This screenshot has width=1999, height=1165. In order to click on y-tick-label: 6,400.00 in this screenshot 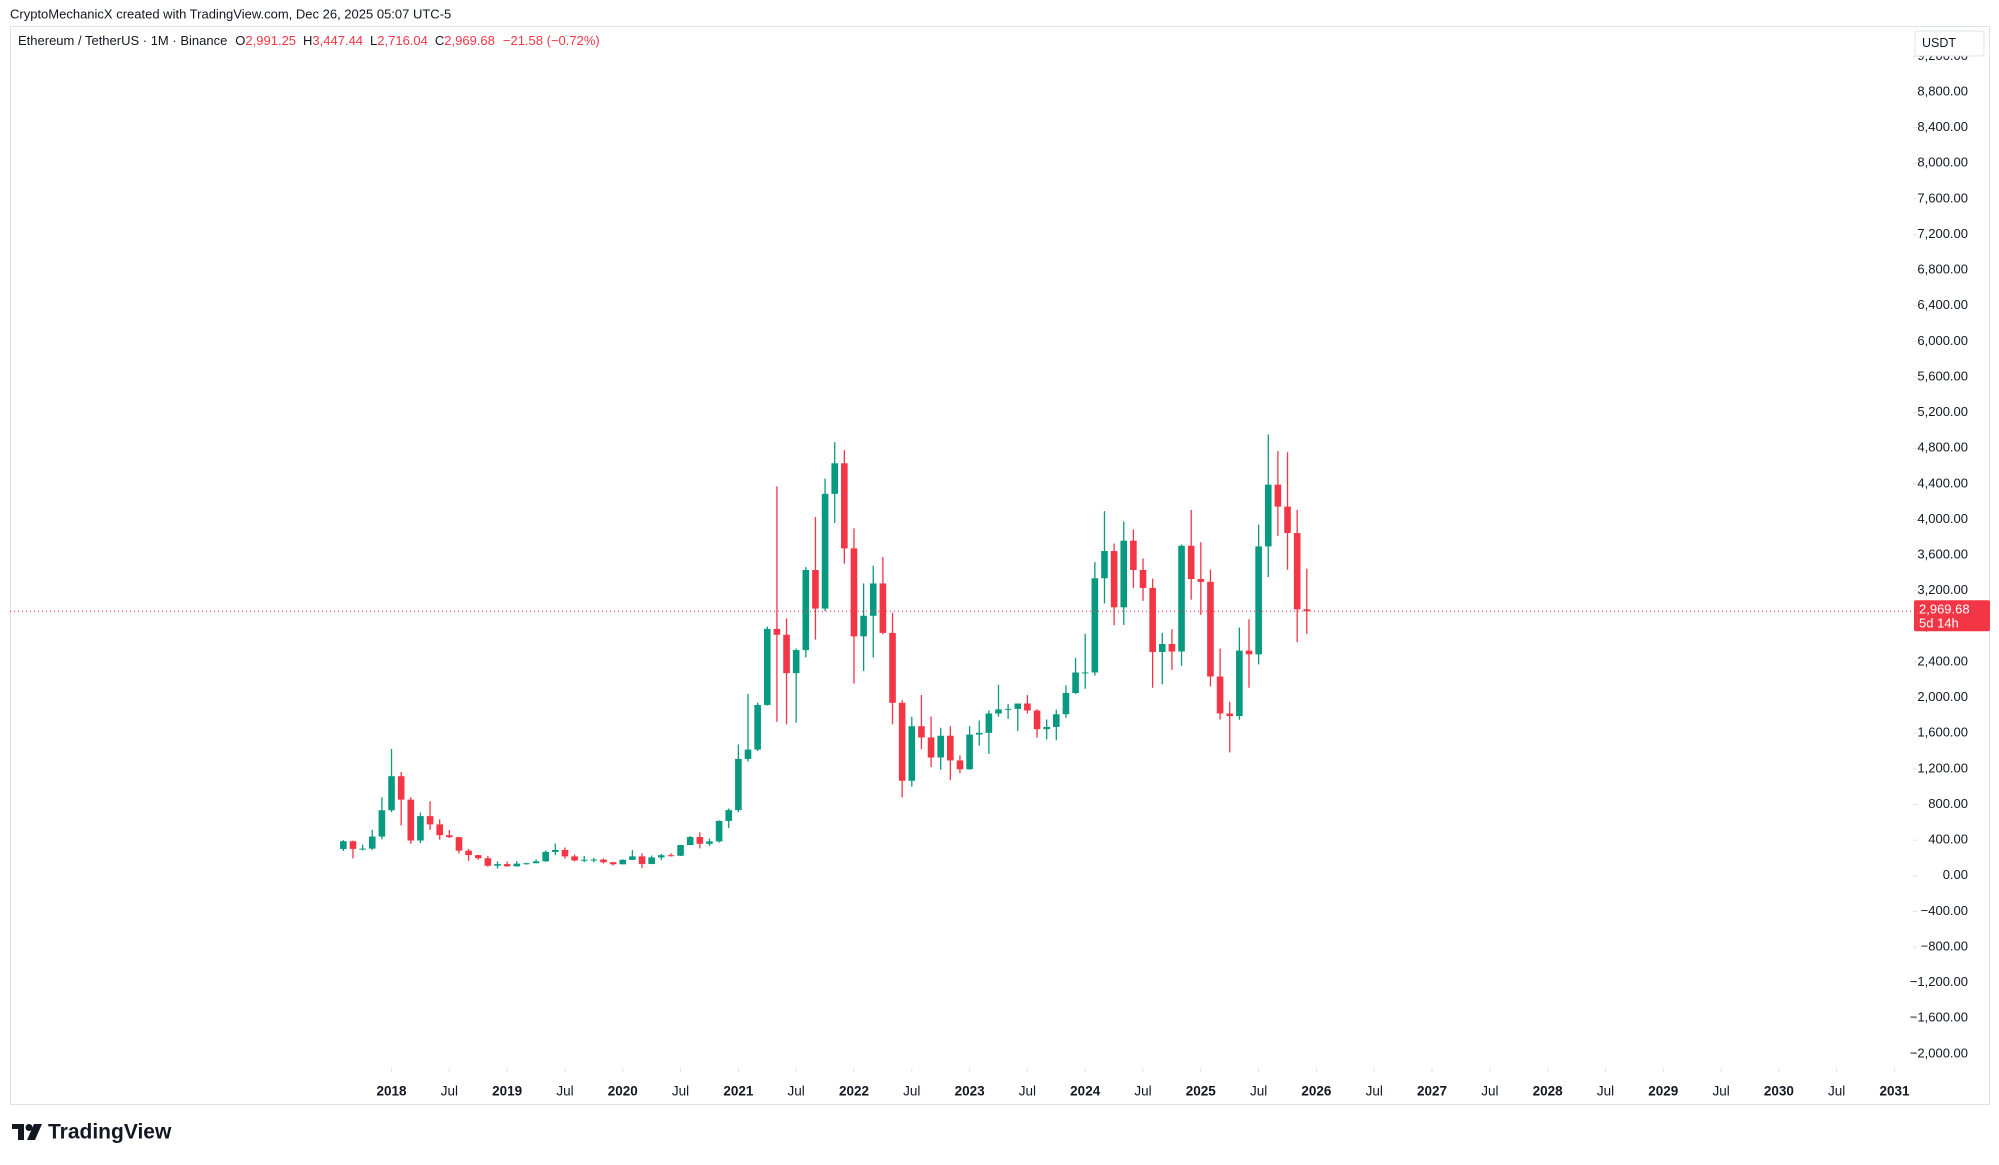, I will do `click(1942, 304)`.